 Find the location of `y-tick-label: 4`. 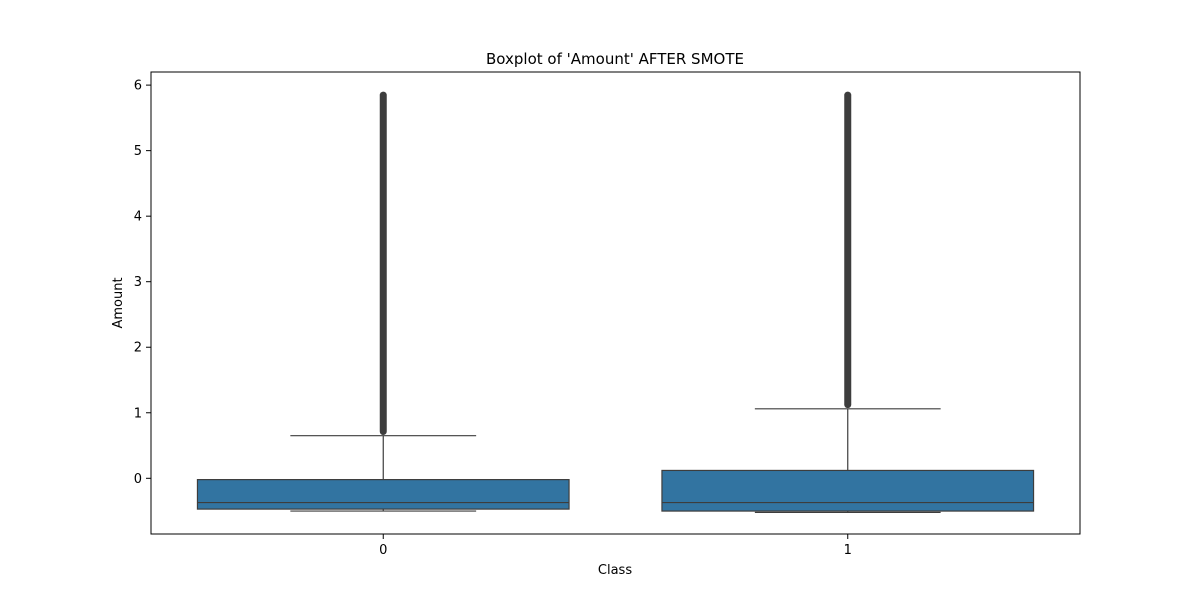

y-tick-label: 4 is located at coordinates (138, 217).